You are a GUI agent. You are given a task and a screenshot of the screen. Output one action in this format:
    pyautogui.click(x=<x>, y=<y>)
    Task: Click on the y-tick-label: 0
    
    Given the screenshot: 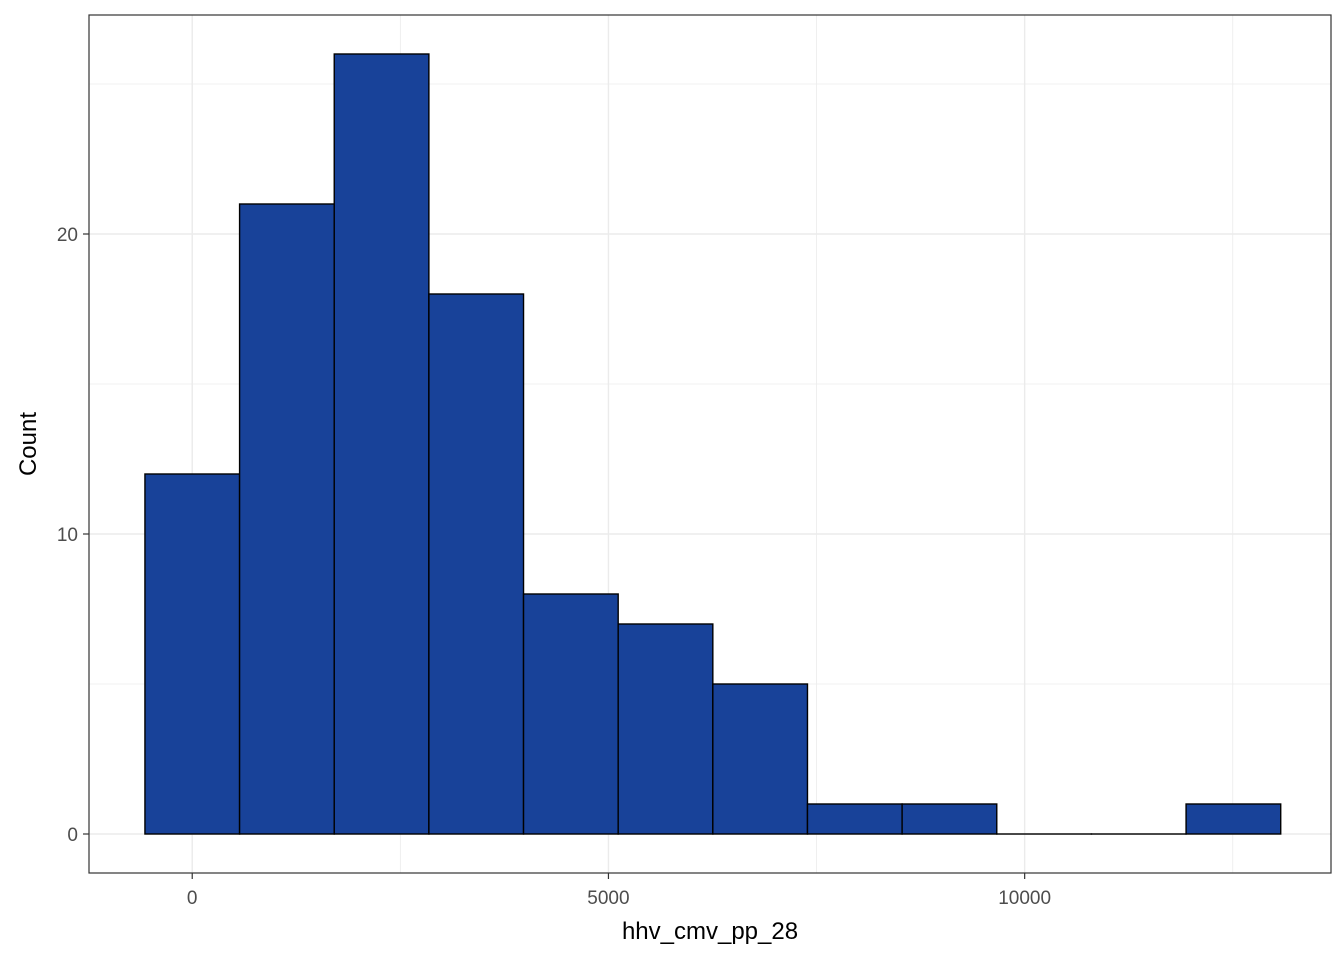 What is the action you would take?
    pyautogui.click(x=72, y=835)
    